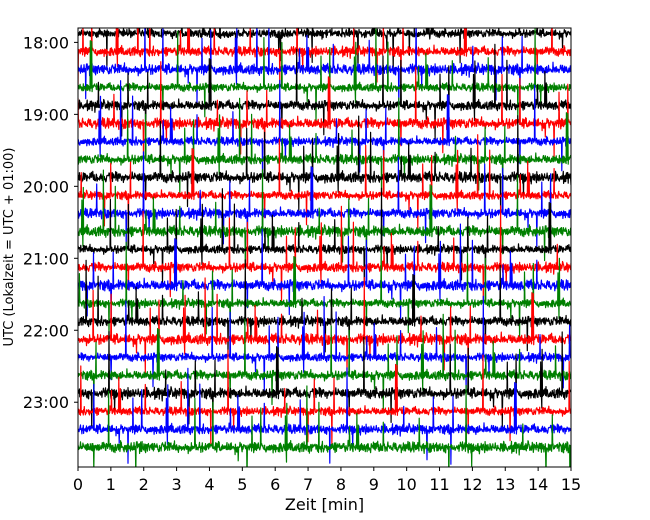 This screenshot has width=650, height=520. Describe the element at coordinates (9, 247) in the screenshot. I see `y-axis-label: UTC (Lokalzeit = UTC + 01:00)` at that location.